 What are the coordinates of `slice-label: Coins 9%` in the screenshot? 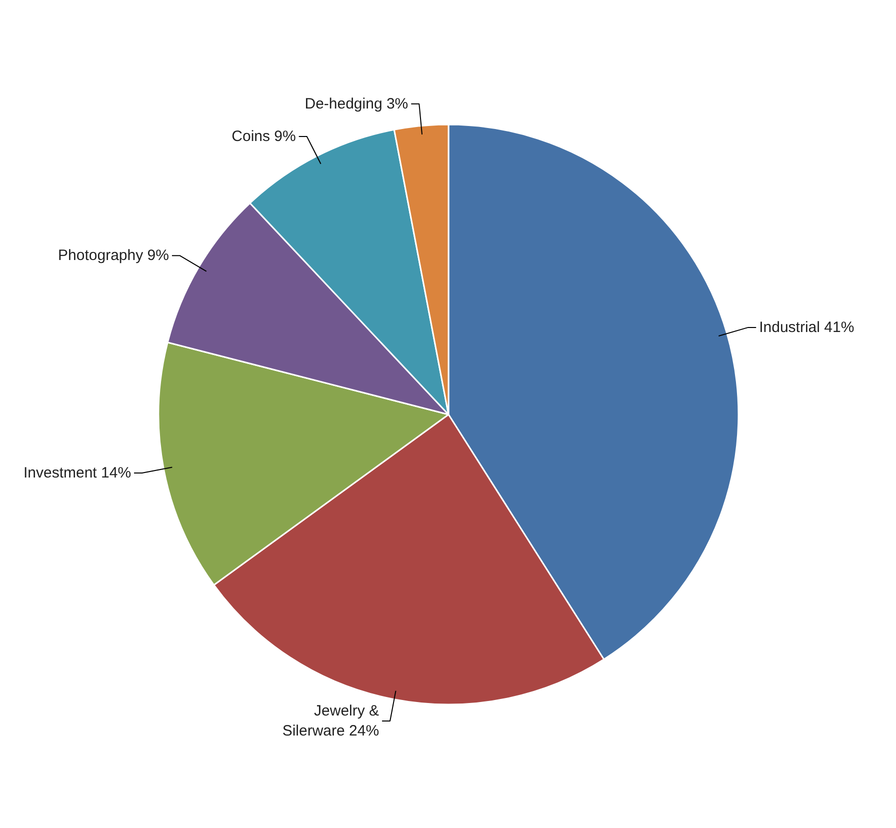 It's located at (264, 137).